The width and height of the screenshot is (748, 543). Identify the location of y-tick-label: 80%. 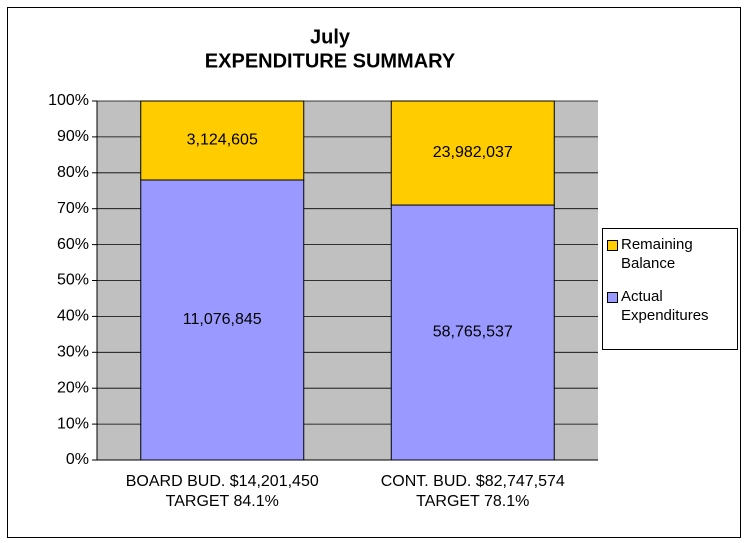
(73, 172).